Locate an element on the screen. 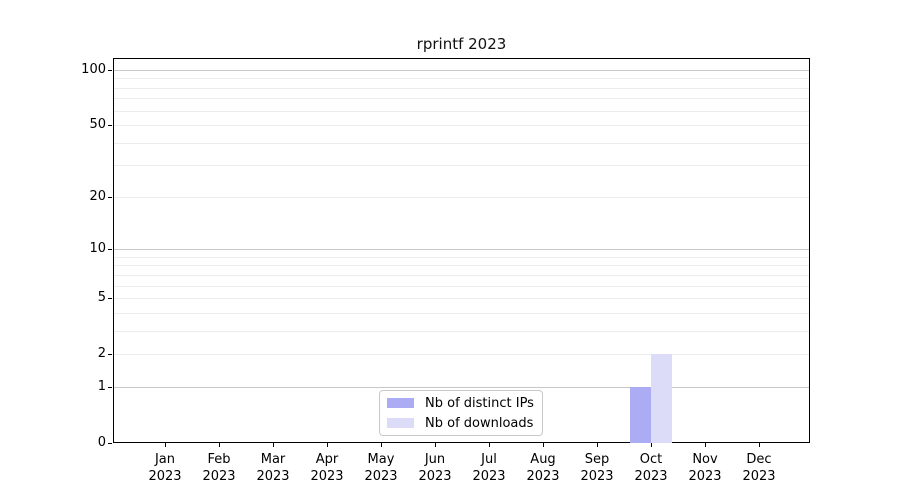 The height and width of the screenshot is (500, 900). legend-swatch-nb-of-downloads is located at coordinates (400, 423).